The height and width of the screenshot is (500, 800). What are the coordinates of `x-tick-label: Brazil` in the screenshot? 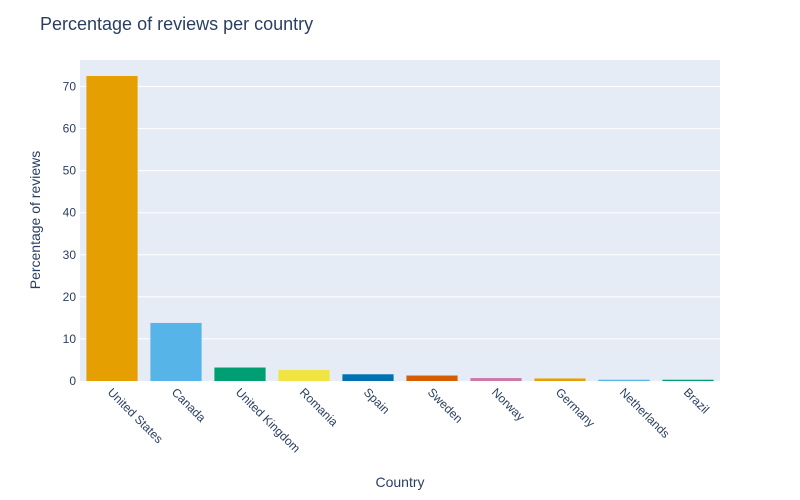 It's located at (696, 400).